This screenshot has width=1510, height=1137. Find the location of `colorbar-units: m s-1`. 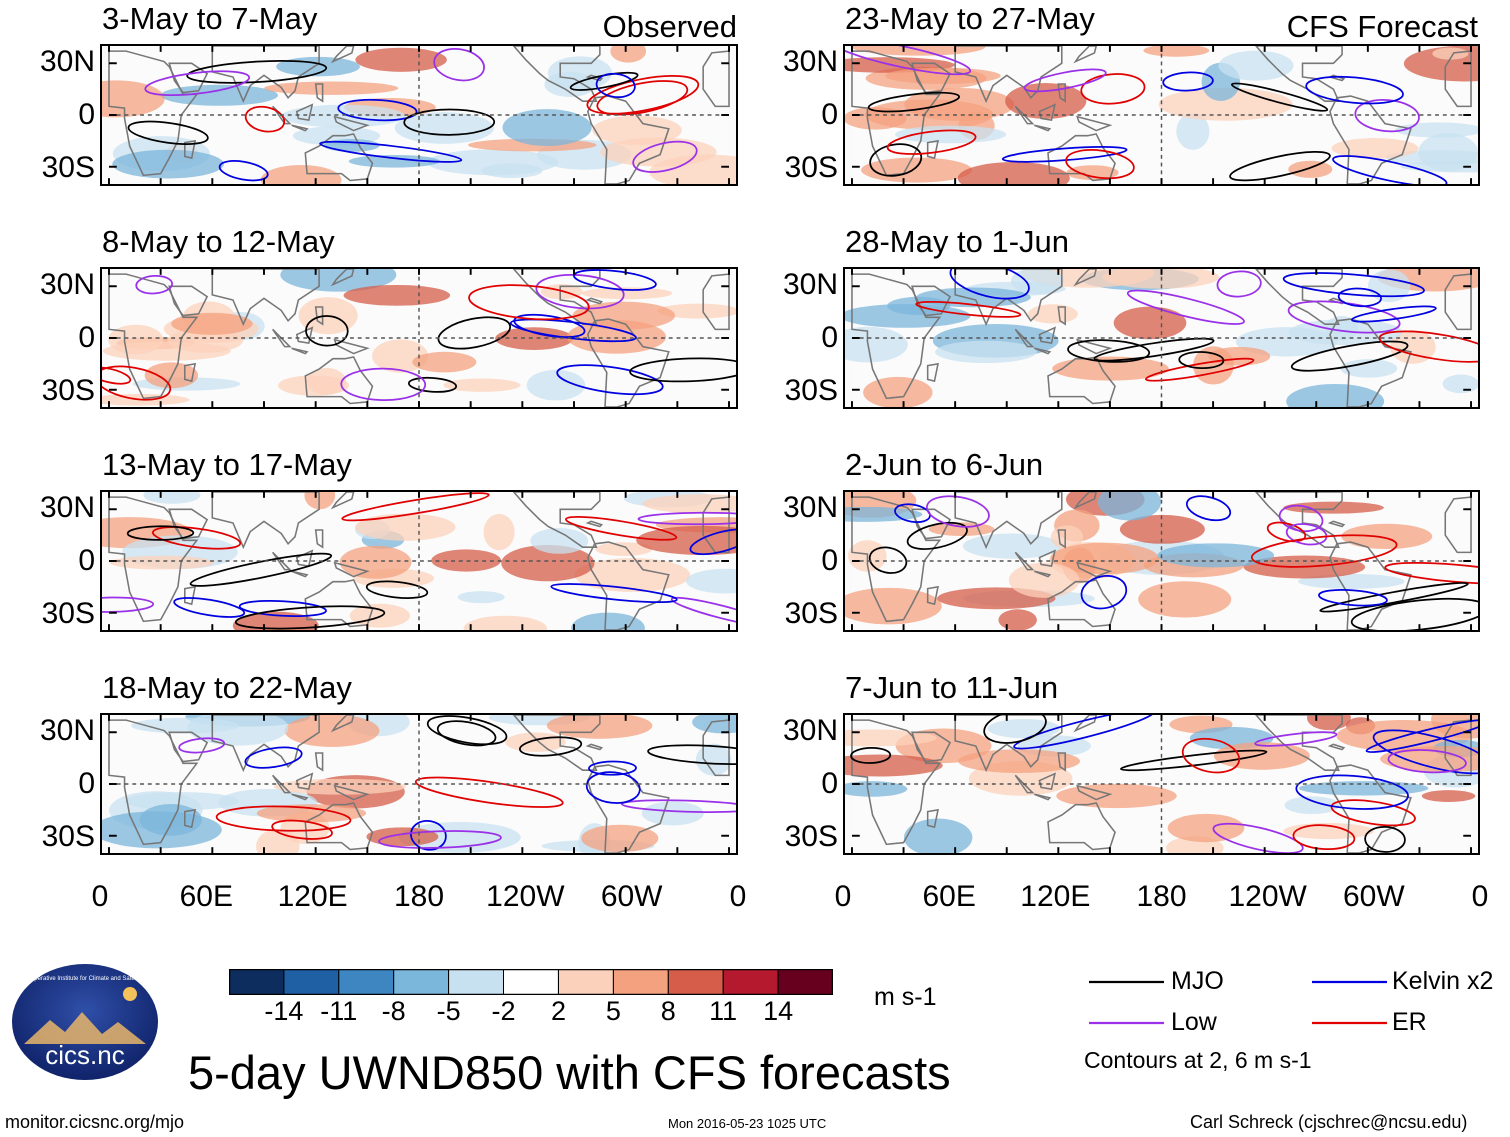

colorbar-units: m s-1 is located at coordinates (905, 997).